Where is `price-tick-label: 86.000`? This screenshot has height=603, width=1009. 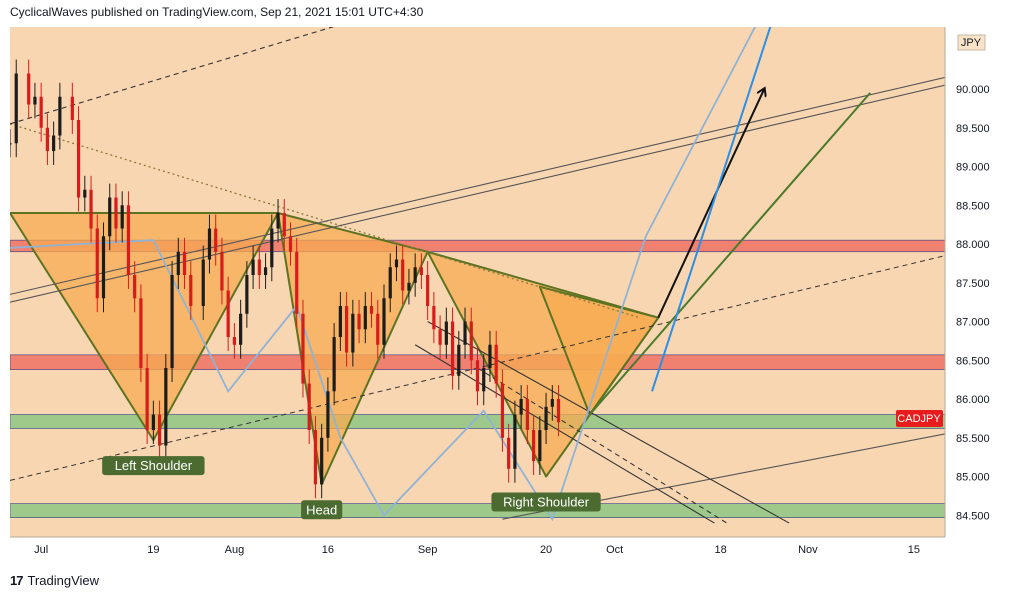 price-tick-label: 86.000 is located at coordinates (973, 400).